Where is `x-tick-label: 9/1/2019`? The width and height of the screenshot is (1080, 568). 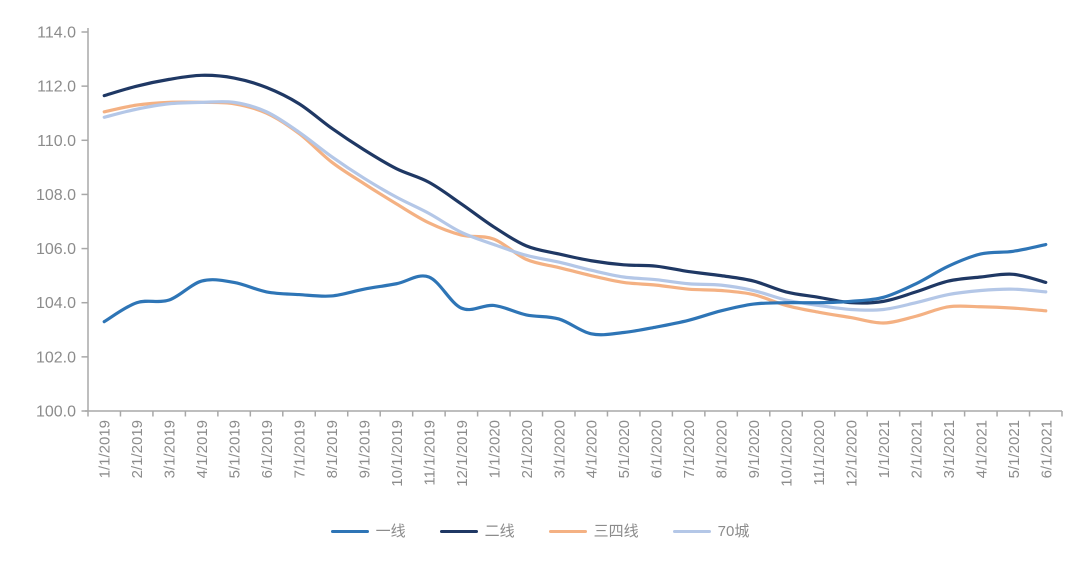
x-tick-label: 9/1/2019 is located at coordinates (364, 449).